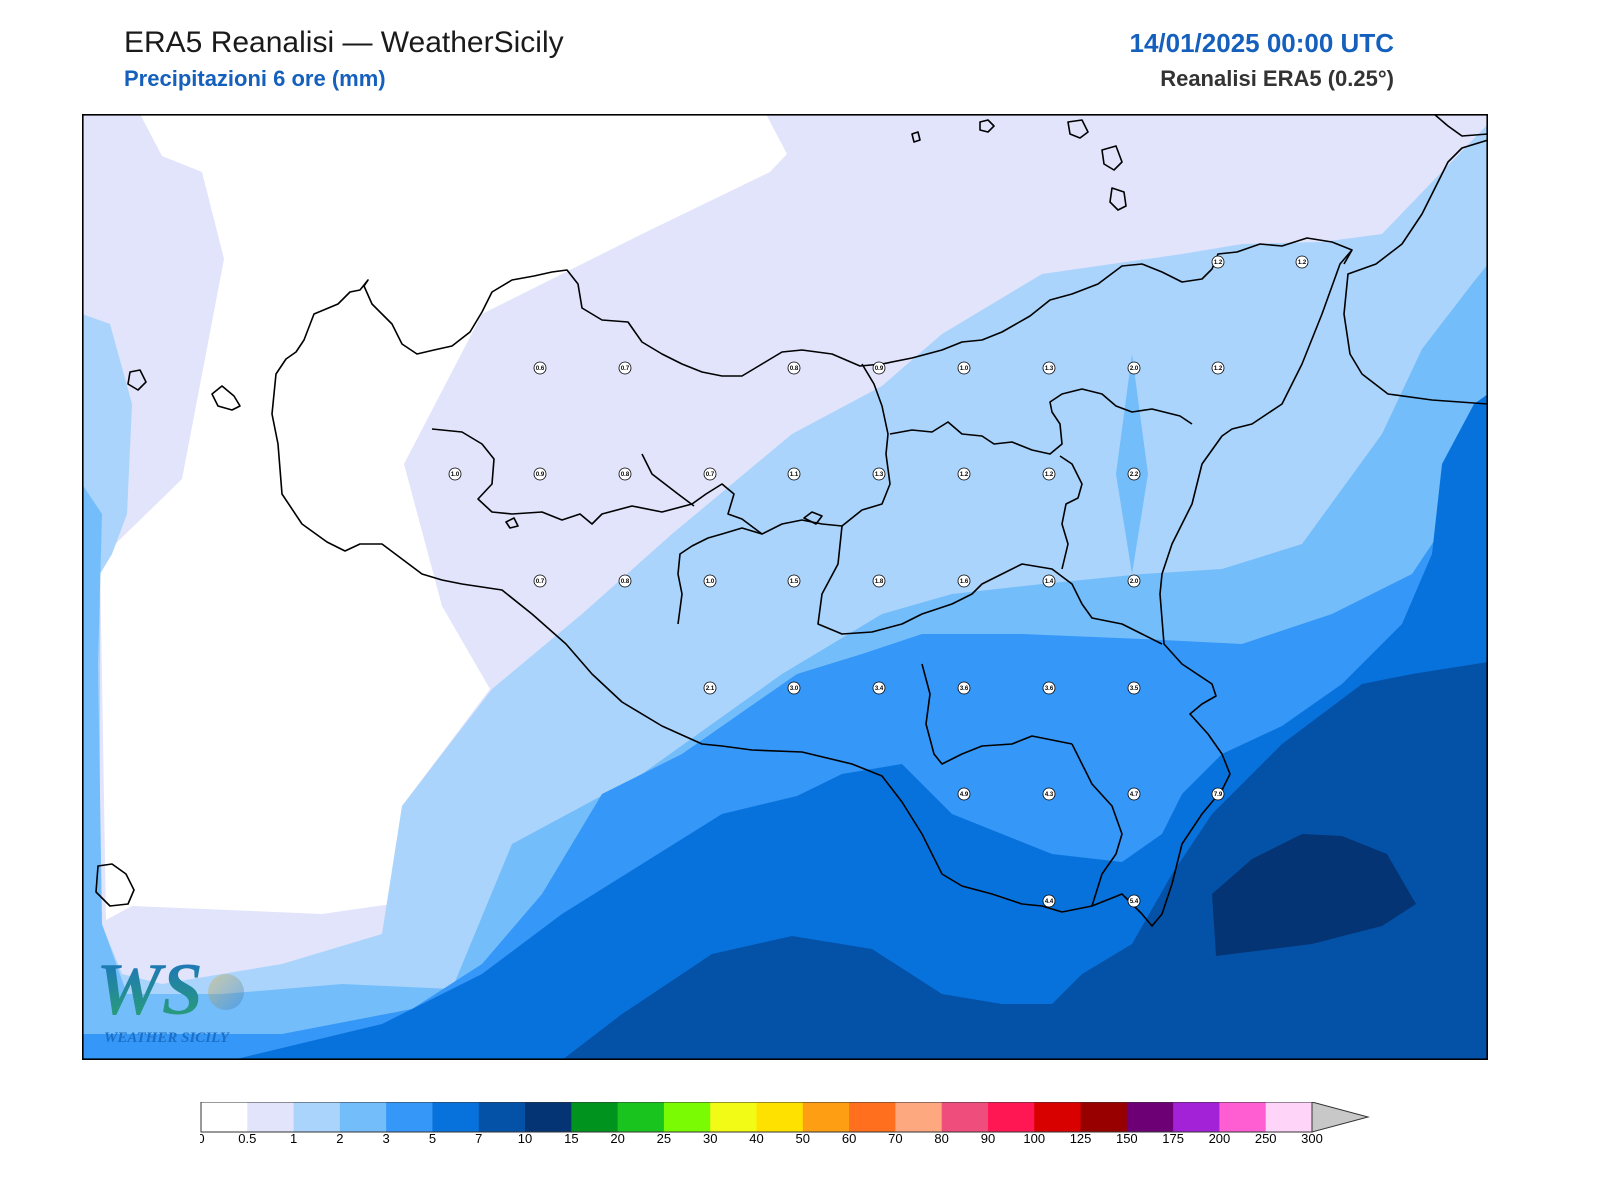 The width and height of the screenshot is (1600, 1200). I want to click on logo-ws-letters: WS, so click(149, 990).